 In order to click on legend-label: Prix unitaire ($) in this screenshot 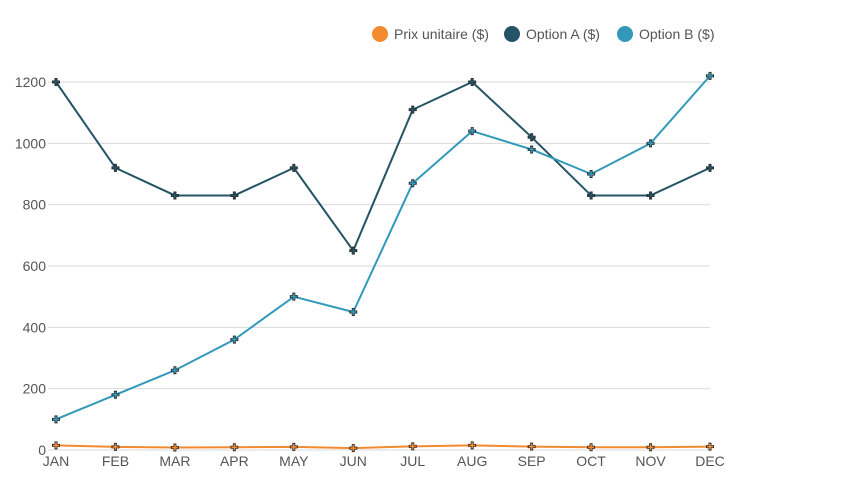, I will do `click(441, 34)`.